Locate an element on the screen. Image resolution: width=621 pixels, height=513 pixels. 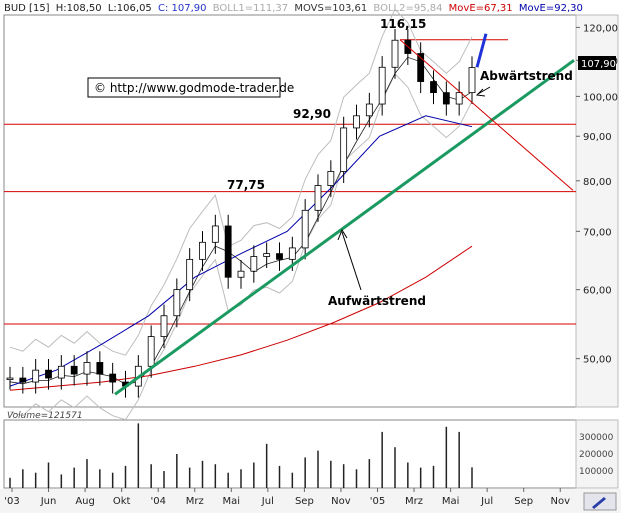
y-tick-label: 90,00 is located at coordinates (597, 137).